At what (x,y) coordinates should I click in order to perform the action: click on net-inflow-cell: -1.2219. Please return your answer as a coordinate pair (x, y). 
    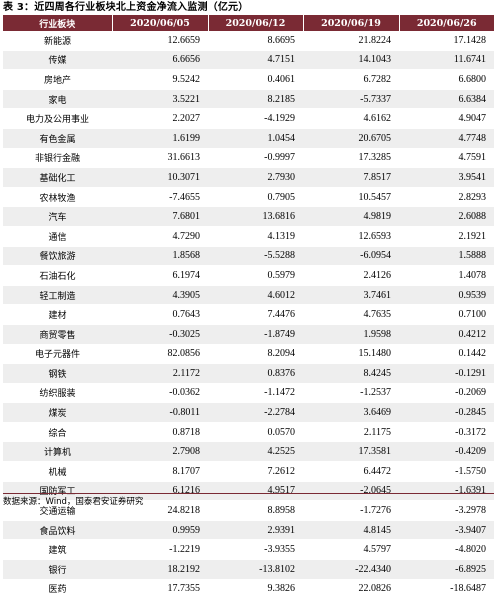
    Looking at the image, I should click on (160, 550).